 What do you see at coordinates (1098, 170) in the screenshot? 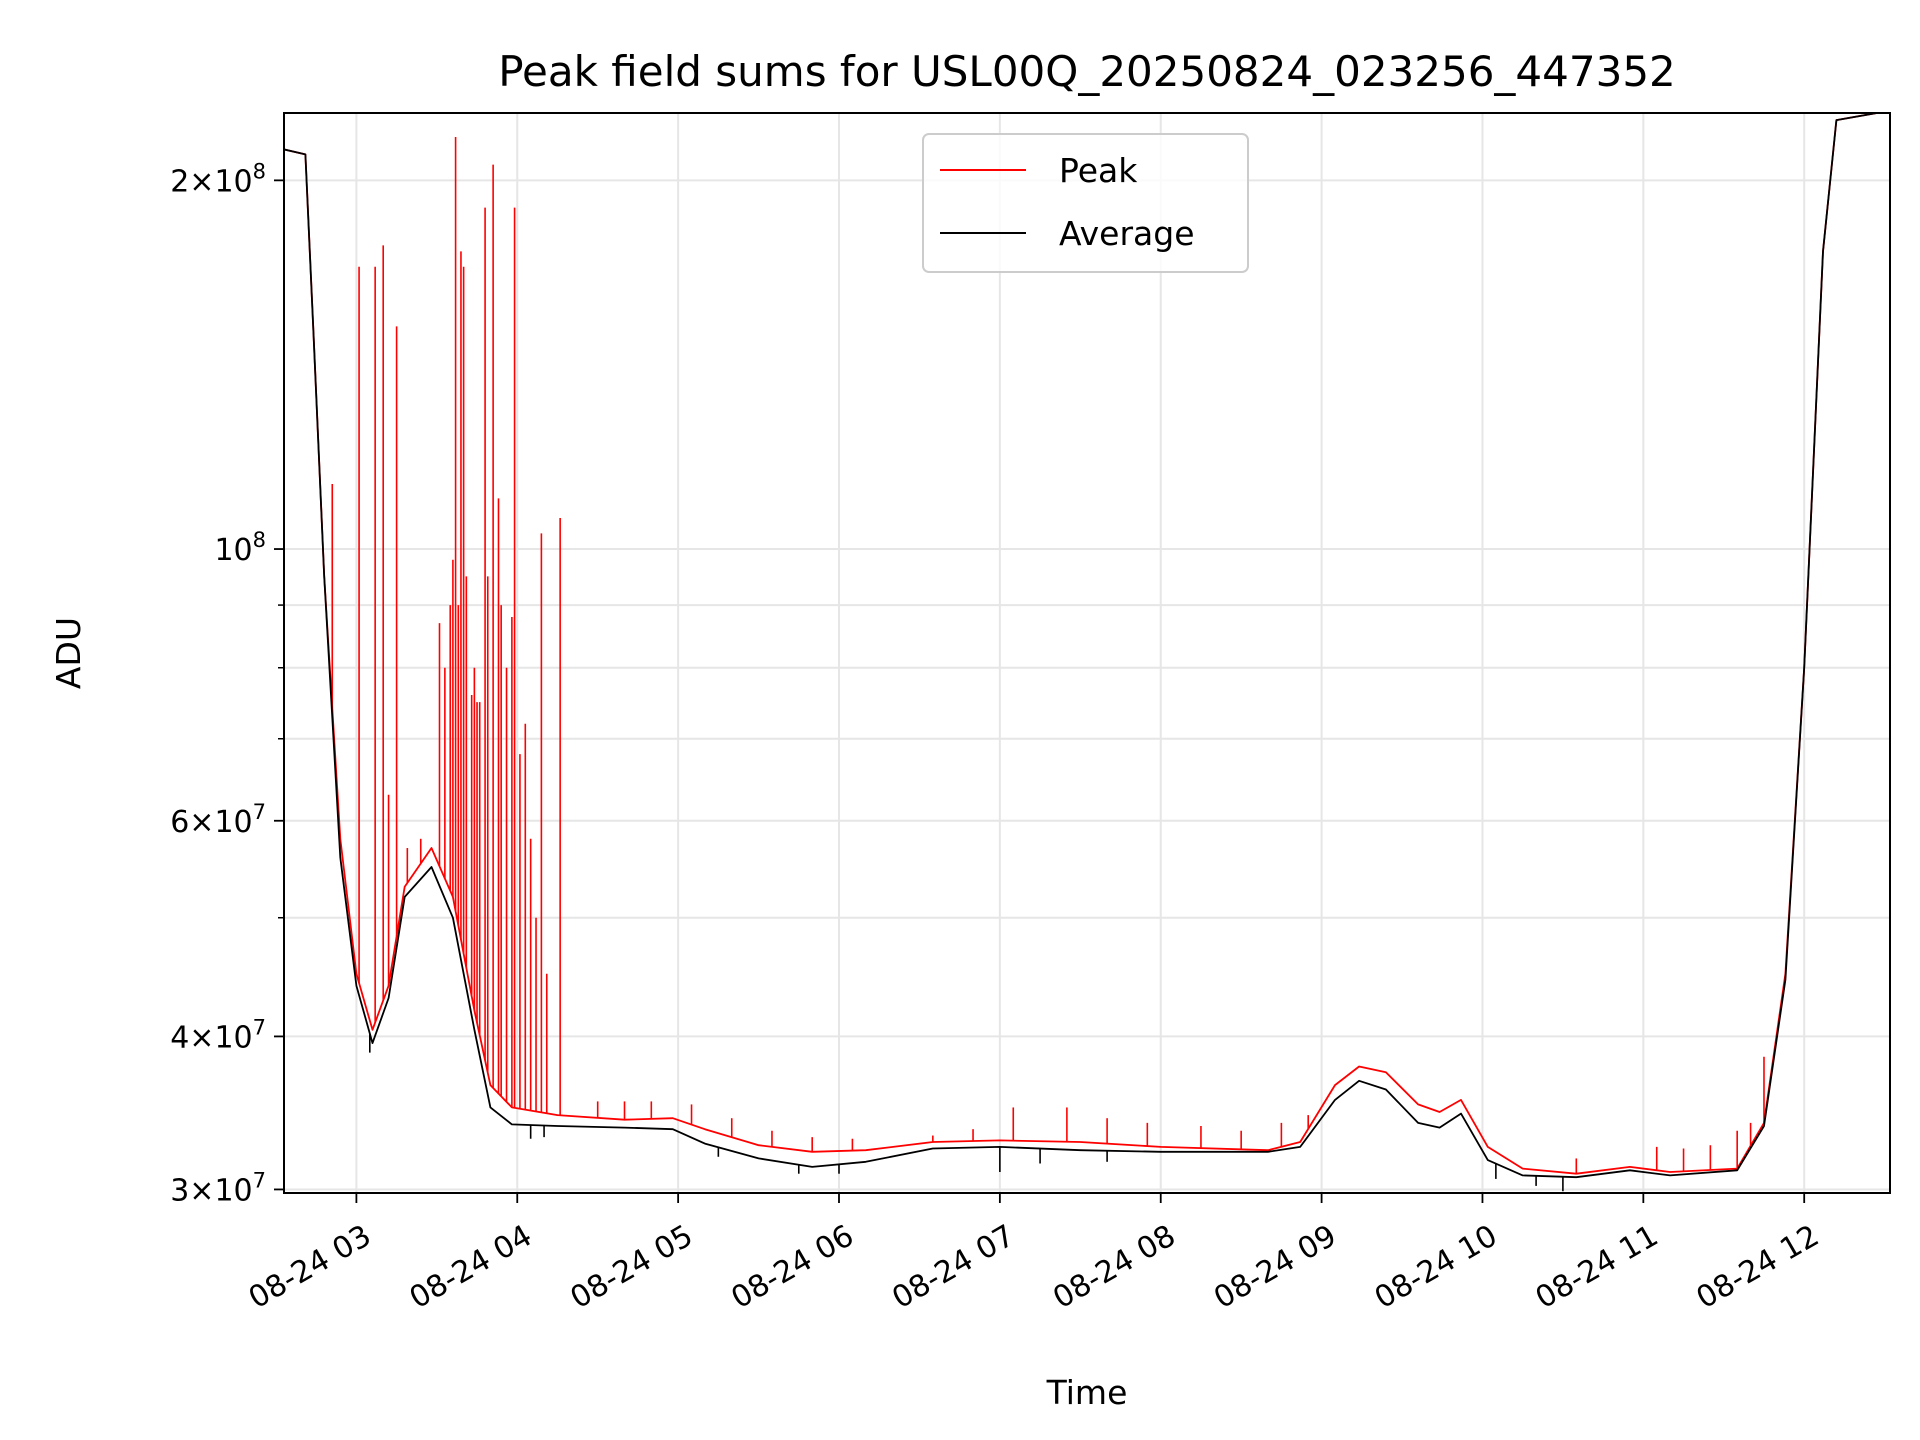
I see `legend-label-peak: Peak` at bounding box center [1098, 170].